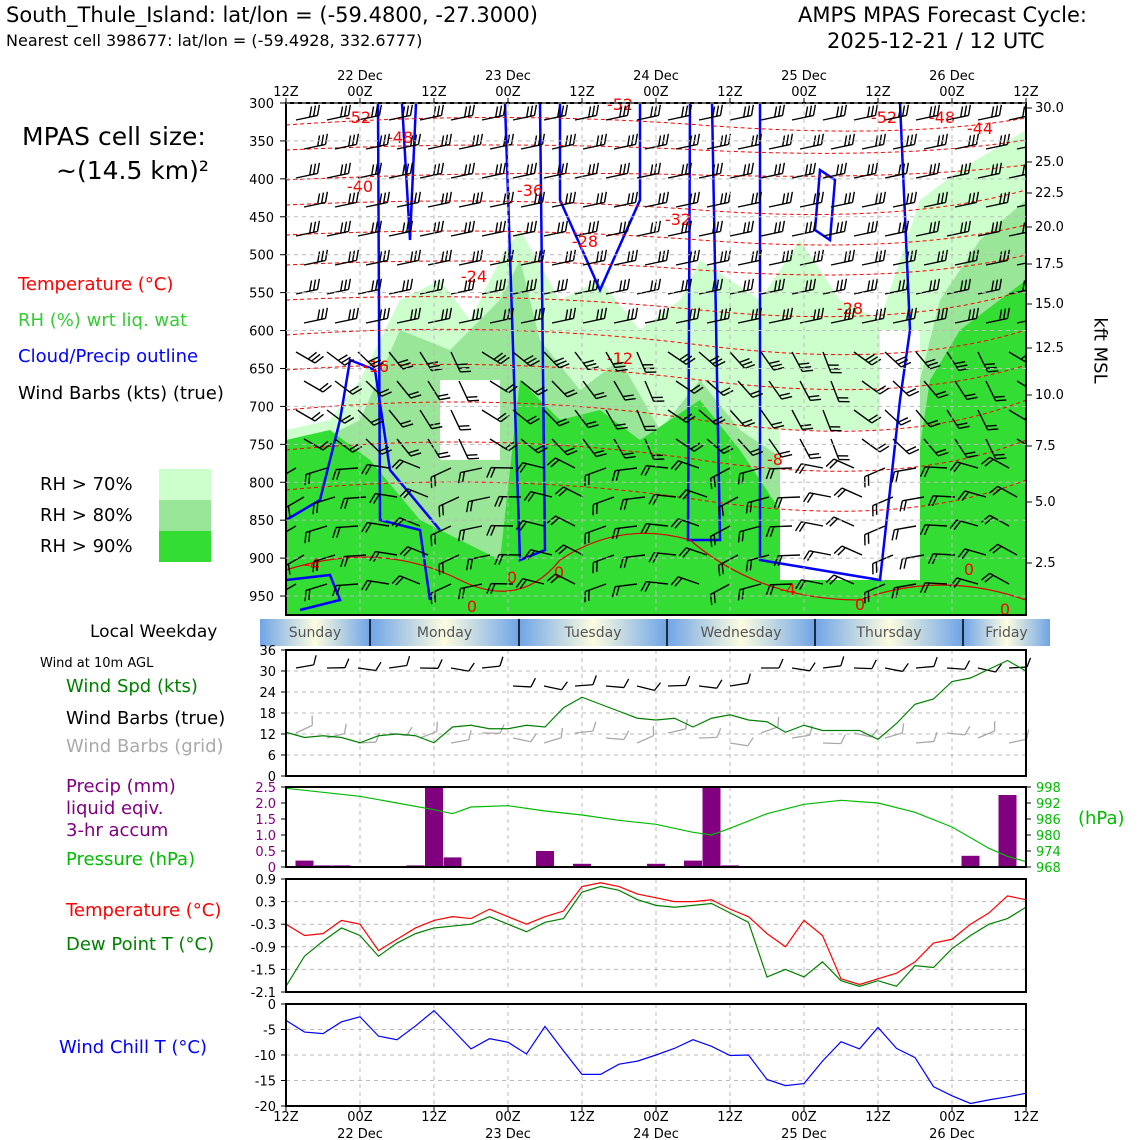 The image size is (1140, 1140). Describe the element at coordinates (1049, 264) in the screenshot. I see `kft-tick-label: 17.5` at that location.